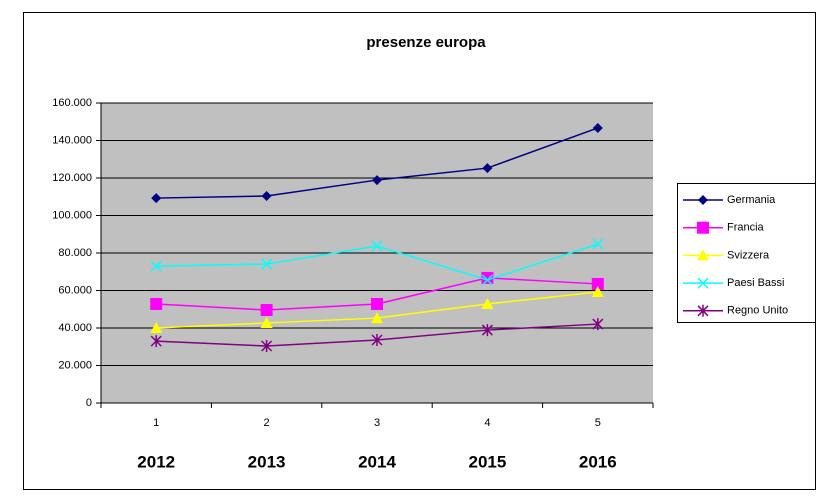 The width and height of the screenshot is (817, 502). What do you see at coordinates (377, 423) in the screenshot?
I see `x-tick-label: 3` at bounding box center [377, 423].